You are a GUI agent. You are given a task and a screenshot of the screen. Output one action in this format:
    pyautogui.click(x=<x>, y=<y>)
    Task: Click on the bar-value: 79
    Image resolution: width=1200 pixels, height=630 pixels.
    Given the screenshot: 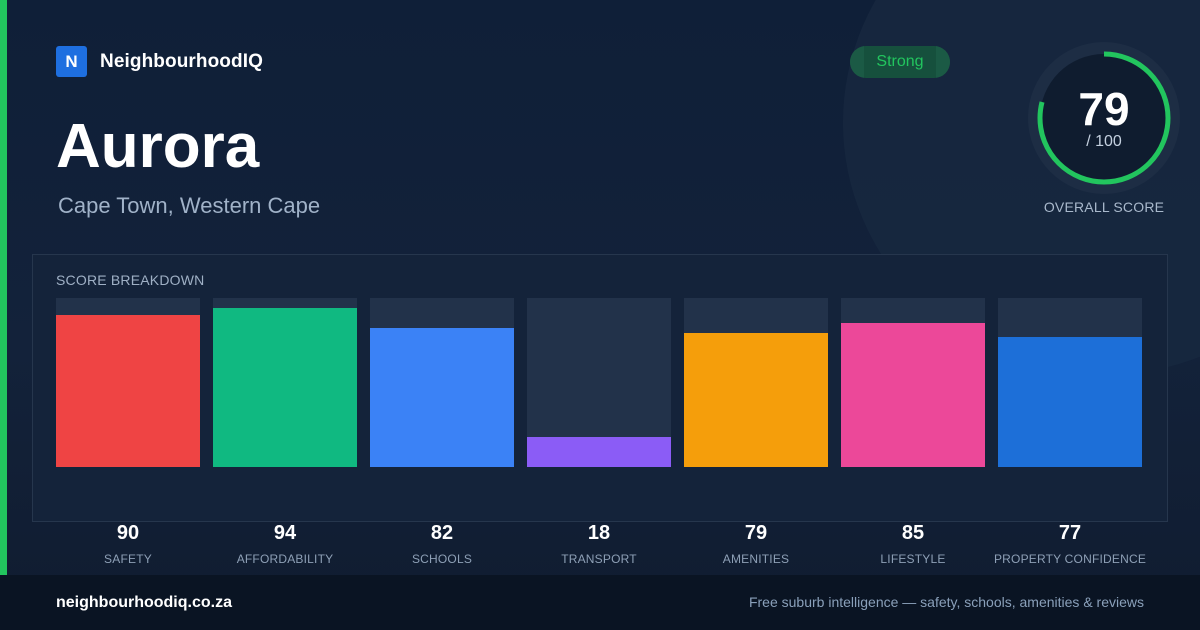 What is the action you would take?
    pyautogui.click(x=756, y=533)
    